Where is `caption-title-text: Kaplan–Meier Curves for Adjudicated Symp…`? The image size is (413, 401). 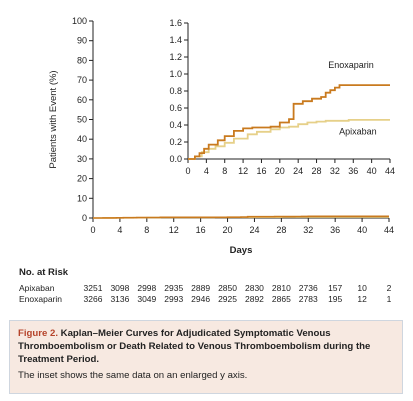
caption-title-text: Kaplan–Meier Curves for Adjudicated Symp… is located at coordinates (194, 346).